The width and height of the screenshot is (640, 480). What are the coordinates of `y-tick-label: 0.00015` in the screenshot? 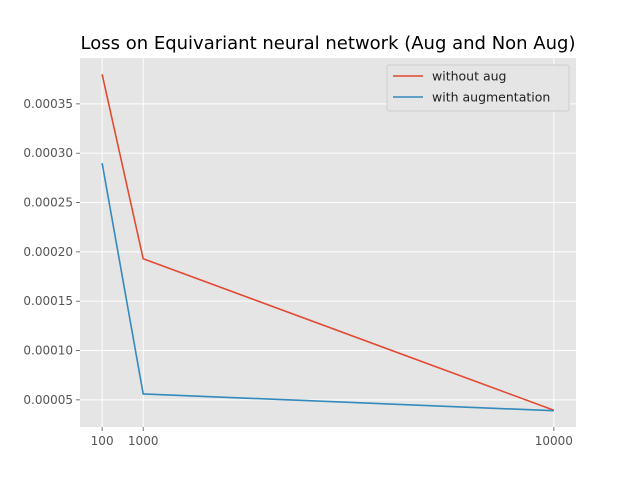 It's located at (48, 301).